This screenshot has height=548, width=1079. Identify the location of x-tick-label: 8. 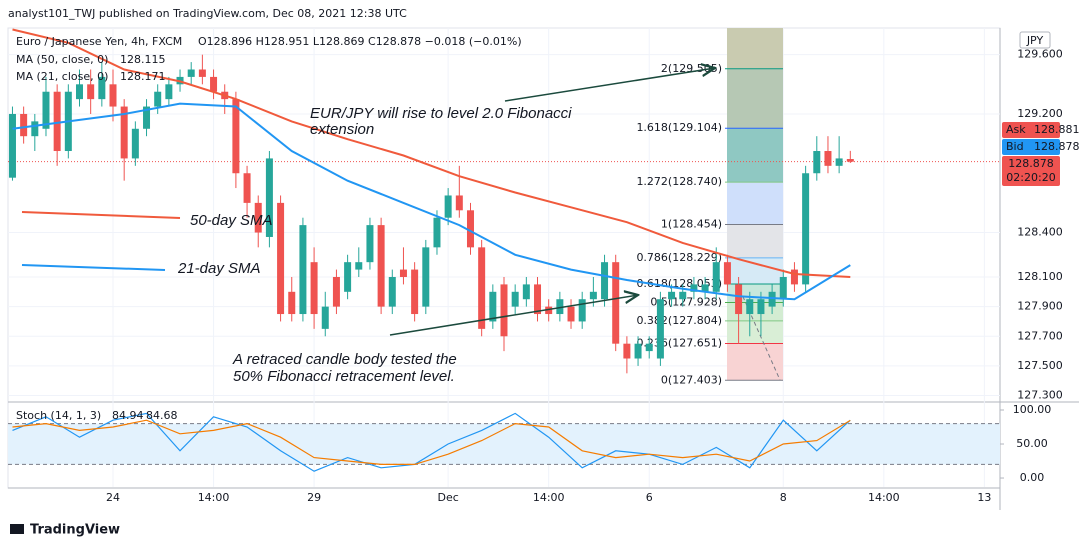
(783, 497).